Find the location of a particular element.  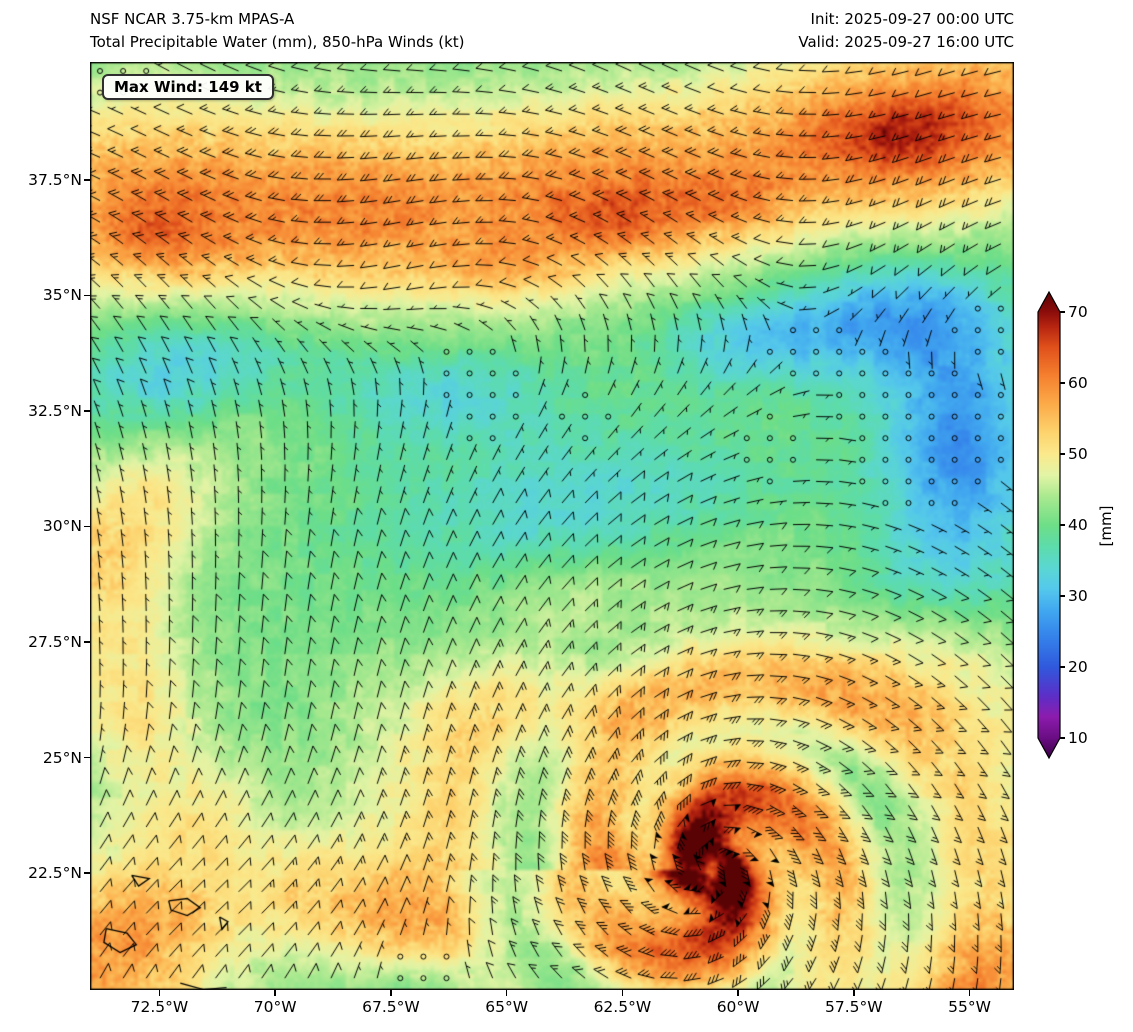

x-tick-label: 65°W is located at coordinates (507, 1007).